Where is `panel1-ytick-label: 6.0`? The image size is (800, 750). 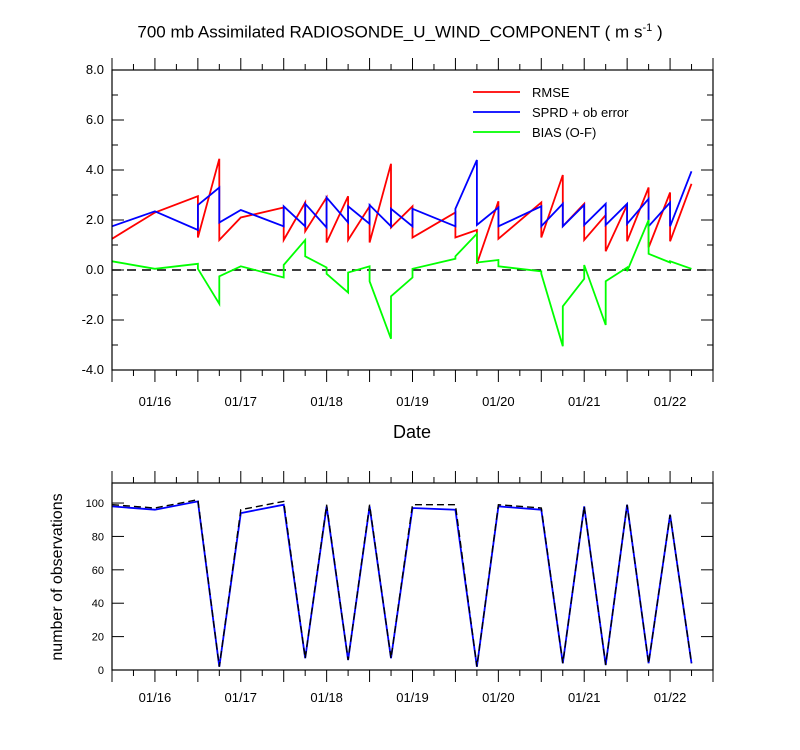 panel1-ytick-label: 6.0 is located at coordinates (95, 119).